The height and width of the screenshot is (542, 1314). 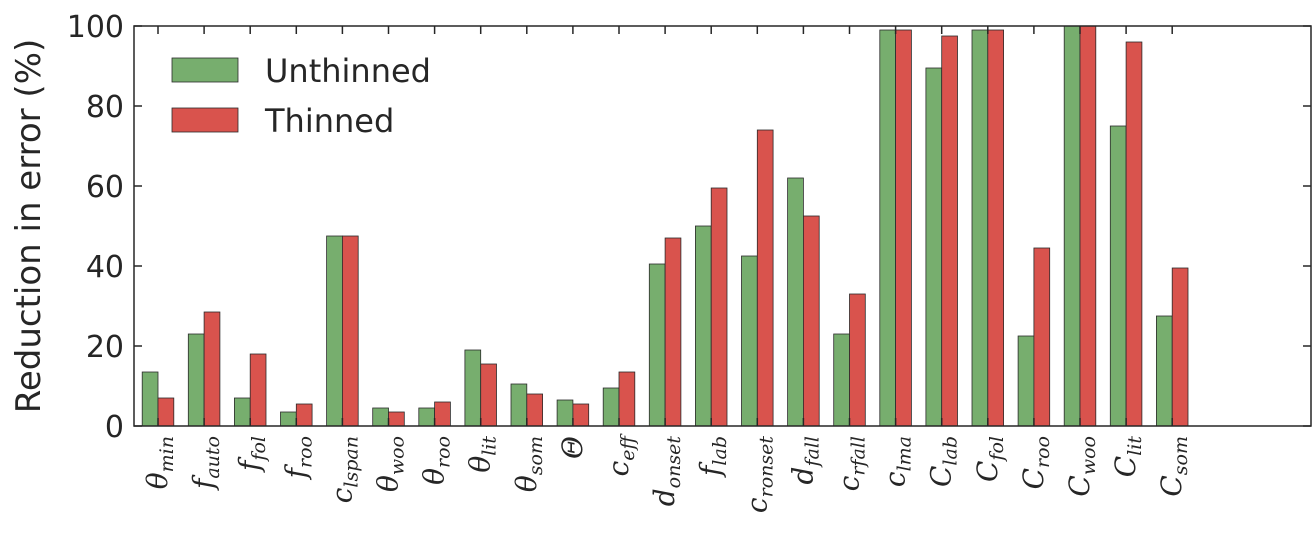 What do you see at coordinates (105, 347) in the screenshot?
I see `y-tick-label-20: 20` at bounding box center [105, 347].